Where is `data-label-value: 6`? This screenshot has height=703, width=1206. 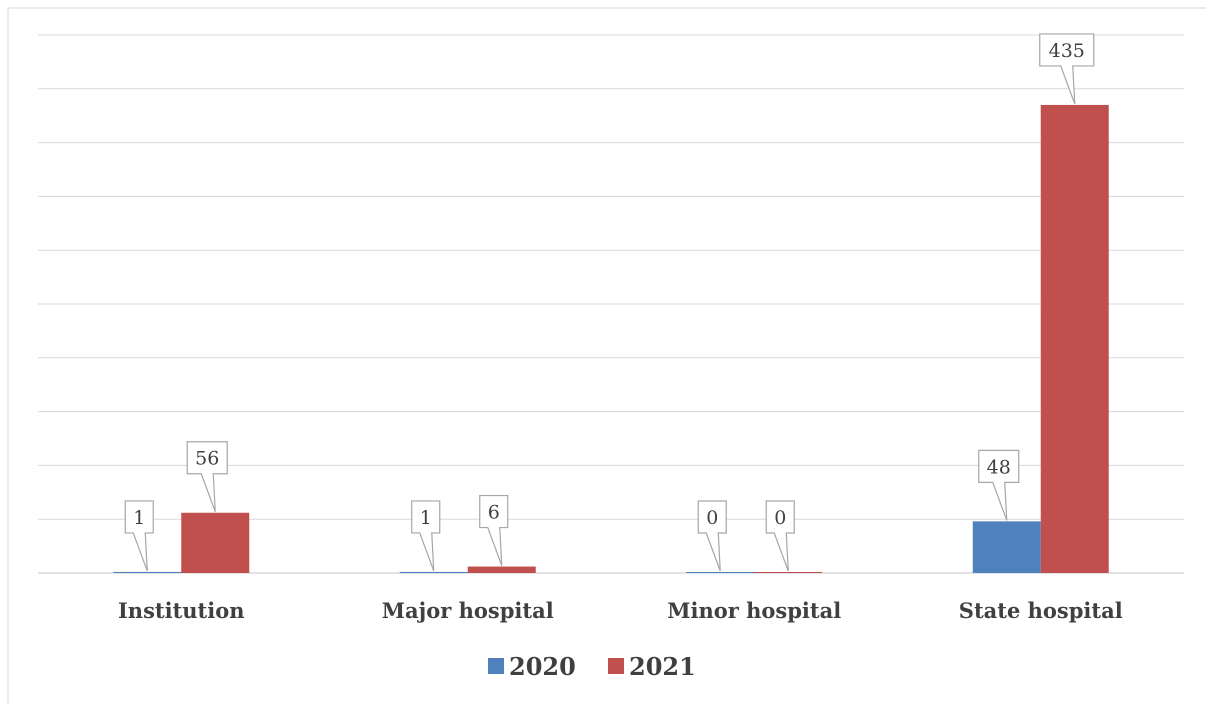
data-label-value: 6 is located at coordinates (494, 513).